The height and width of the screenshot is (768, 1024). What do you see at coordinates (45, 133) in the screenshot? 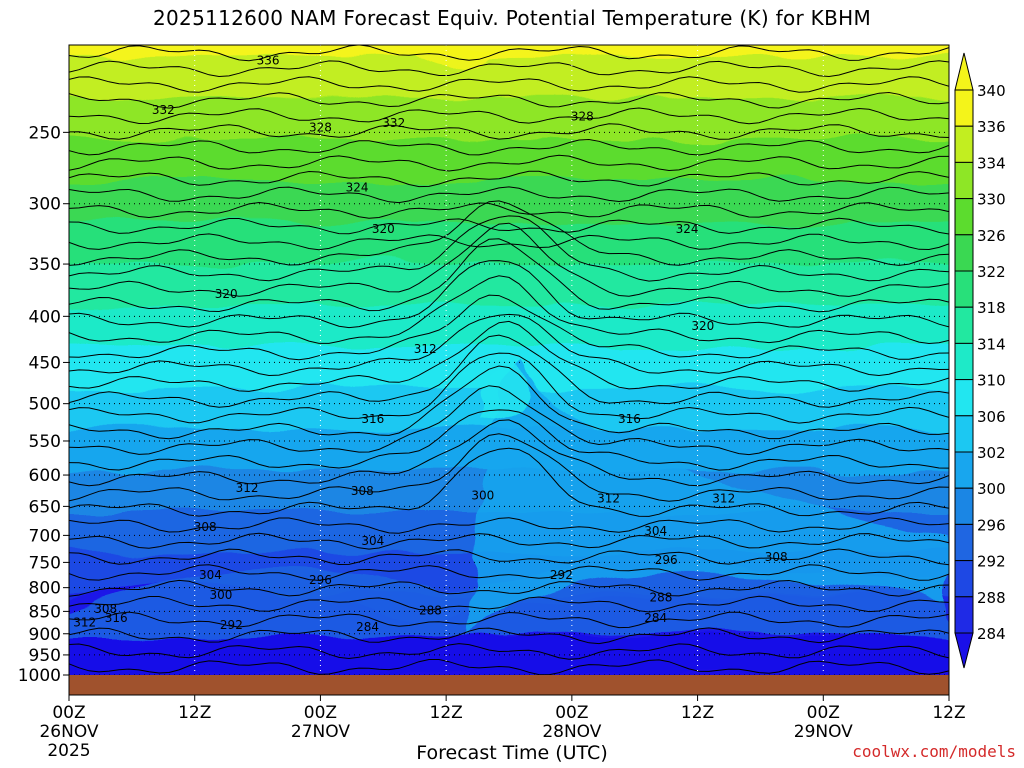
I see `y-tick-label: 250` at bounding box center [45, 133].